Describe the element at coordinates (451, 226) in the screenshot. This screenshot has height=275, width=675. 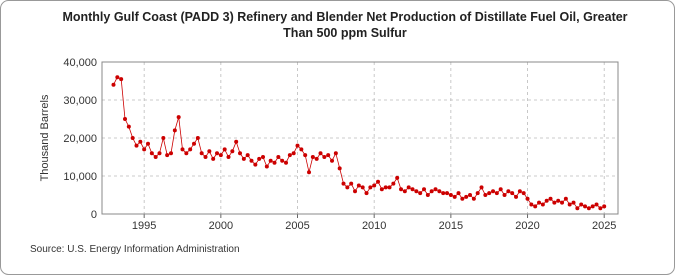
I see `x-tick-label: 2015` at that location.